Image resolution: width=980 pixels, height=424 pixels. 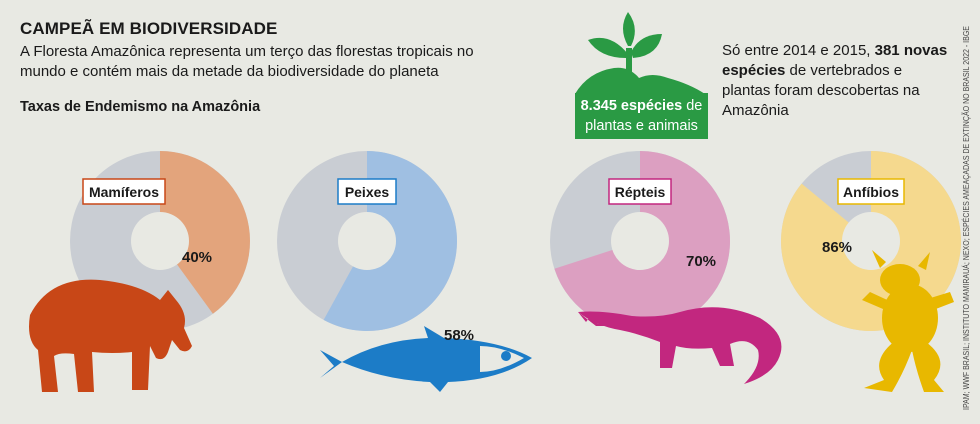 I want to click on category-text-repteis: Répteis, so click(x=640, y=192).